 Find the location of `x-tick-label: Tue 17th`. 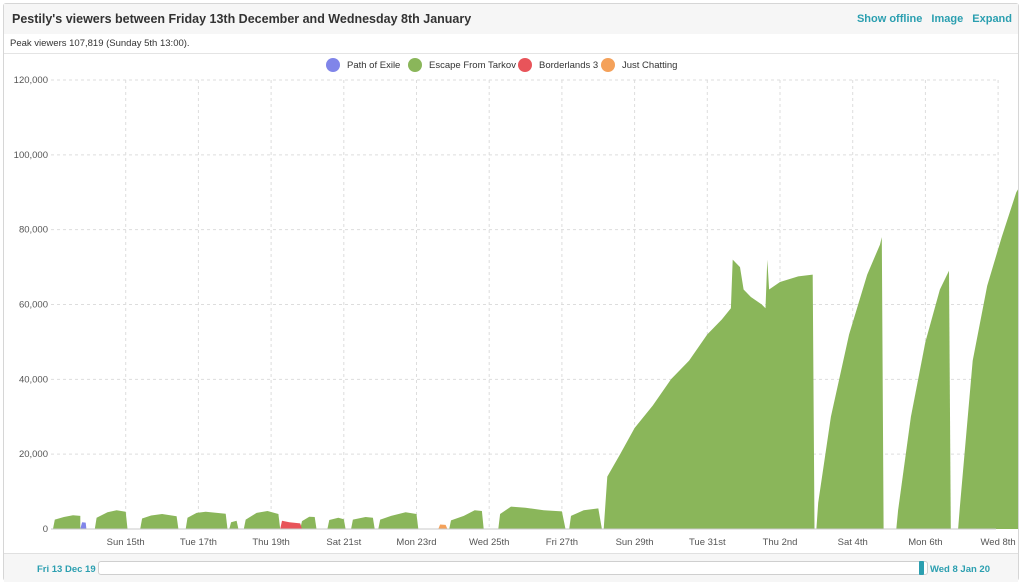

x-tick-label: Tue 17th is located at coordinates (198, 542).